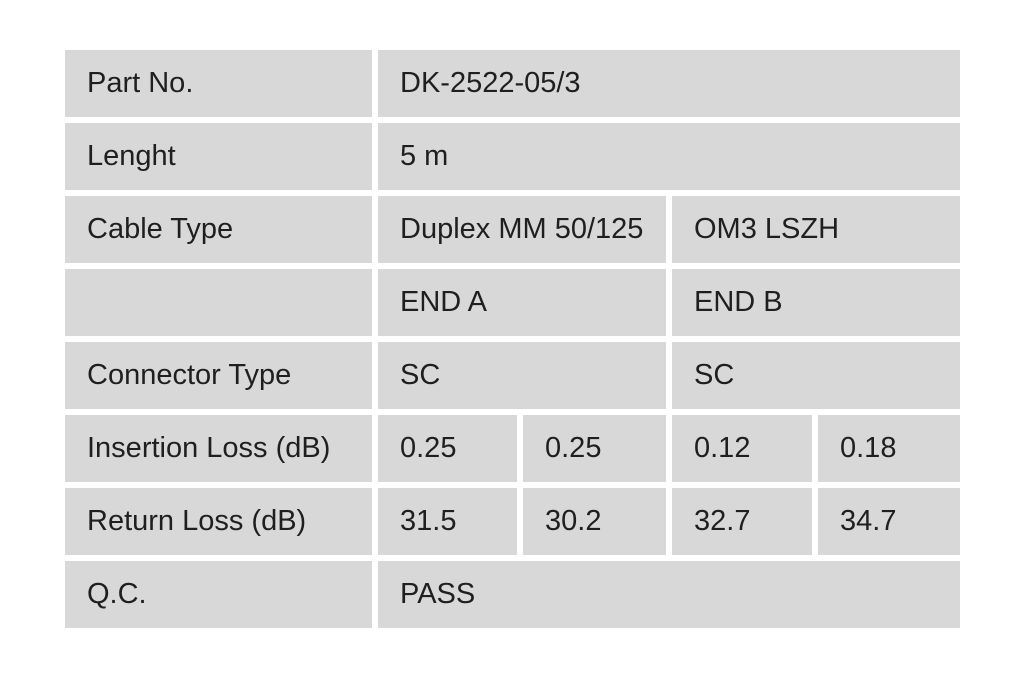  What do you see at coordinates (816, 229) in the screenshot?
I see `value-cell: OM3 LSZH` at bounding box center [816, 229].